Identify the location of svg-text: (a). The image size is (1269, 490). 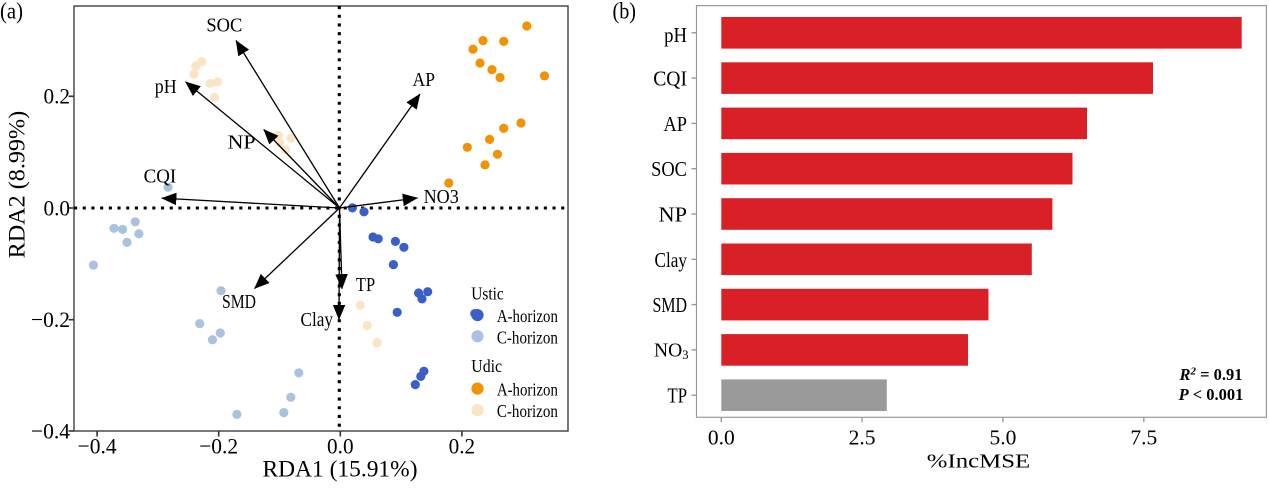
(11, 12).